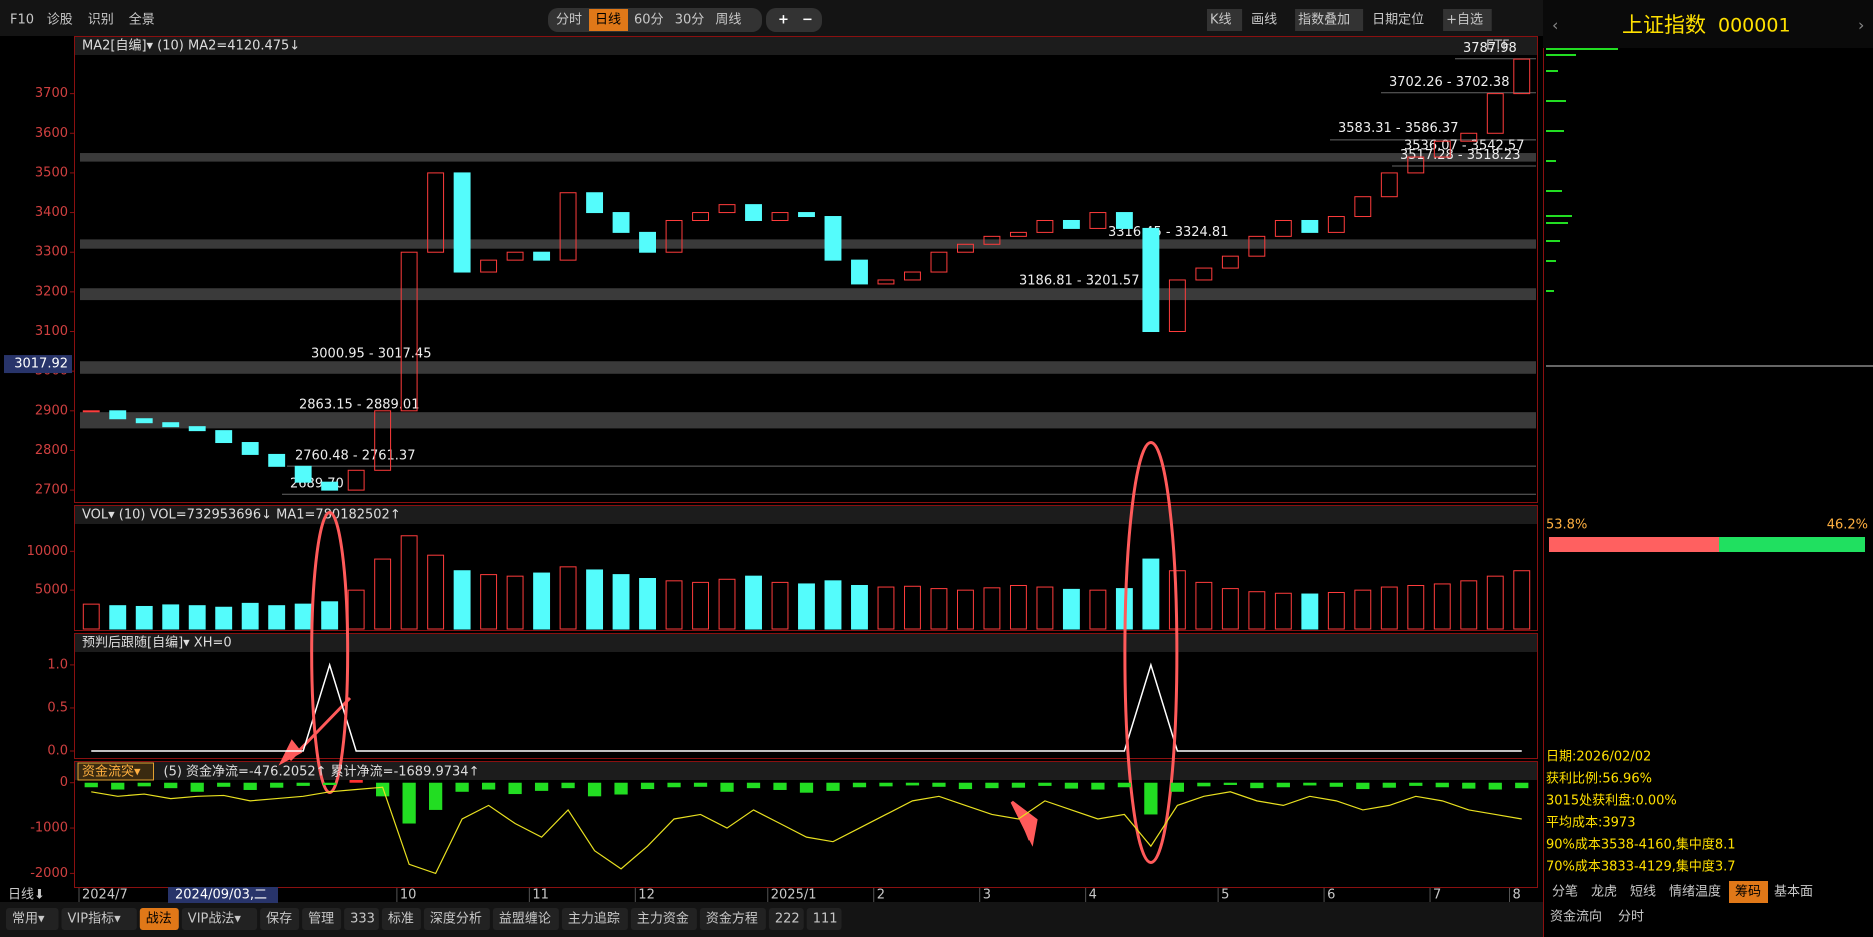 The height and width of the screenshot is (937, 1873). What do you see at coordinates (1449, 82) in the screenshot?
I see `level-label: 3702.26 - 3702.38` at bounding box center [1449, 82].